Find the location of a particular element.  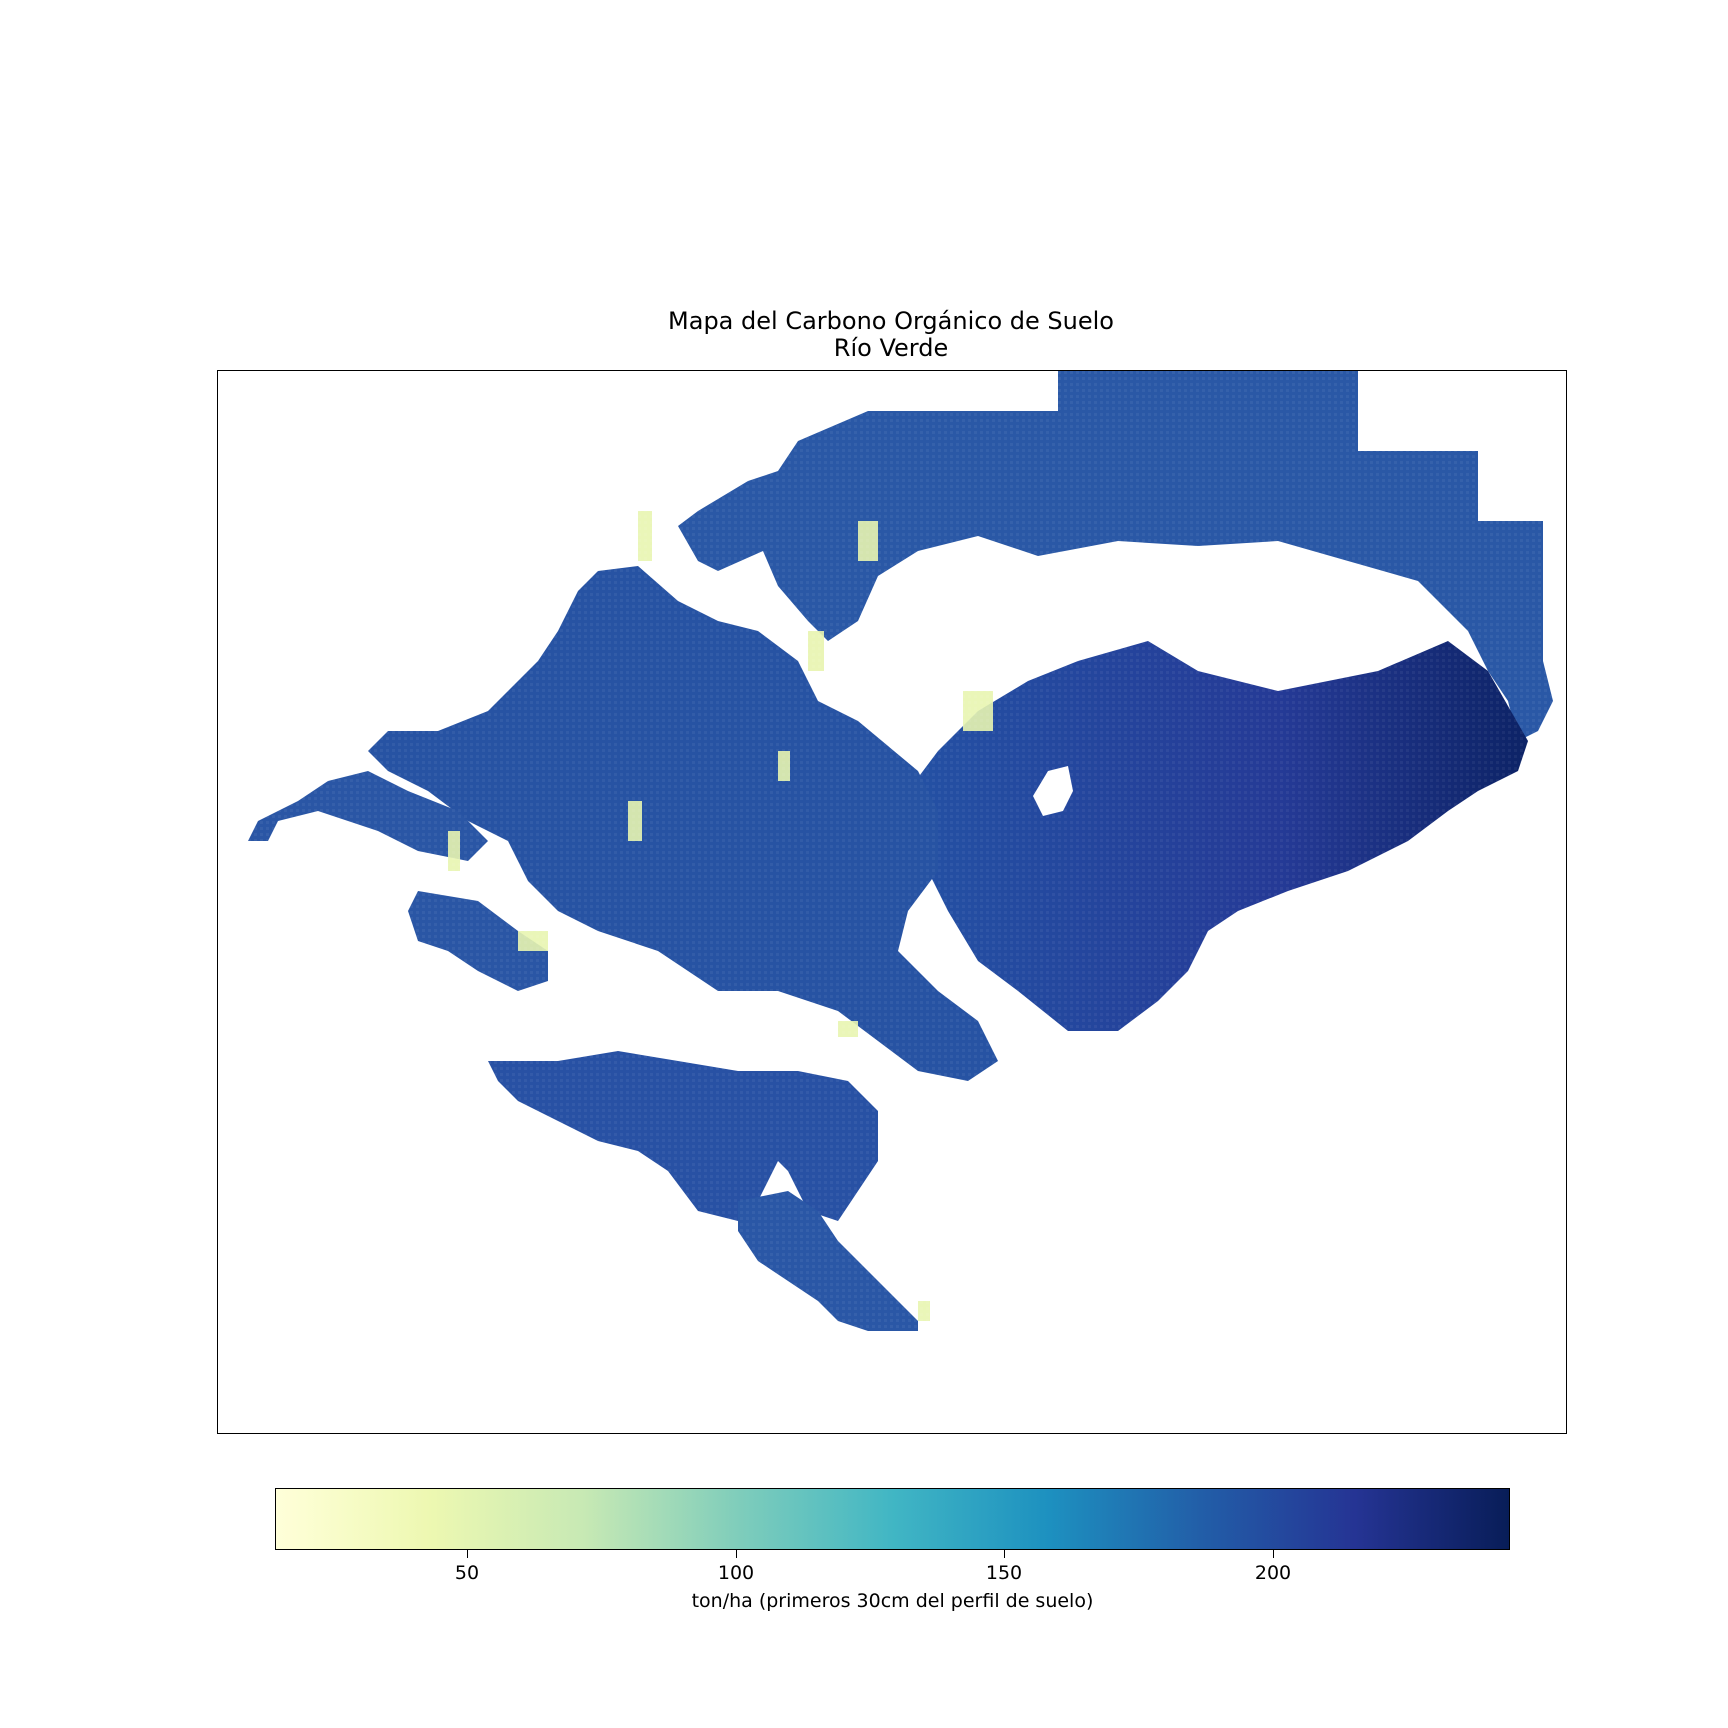

colorbar-tick-label-100: 100 is located at coordinates (736, 1573).